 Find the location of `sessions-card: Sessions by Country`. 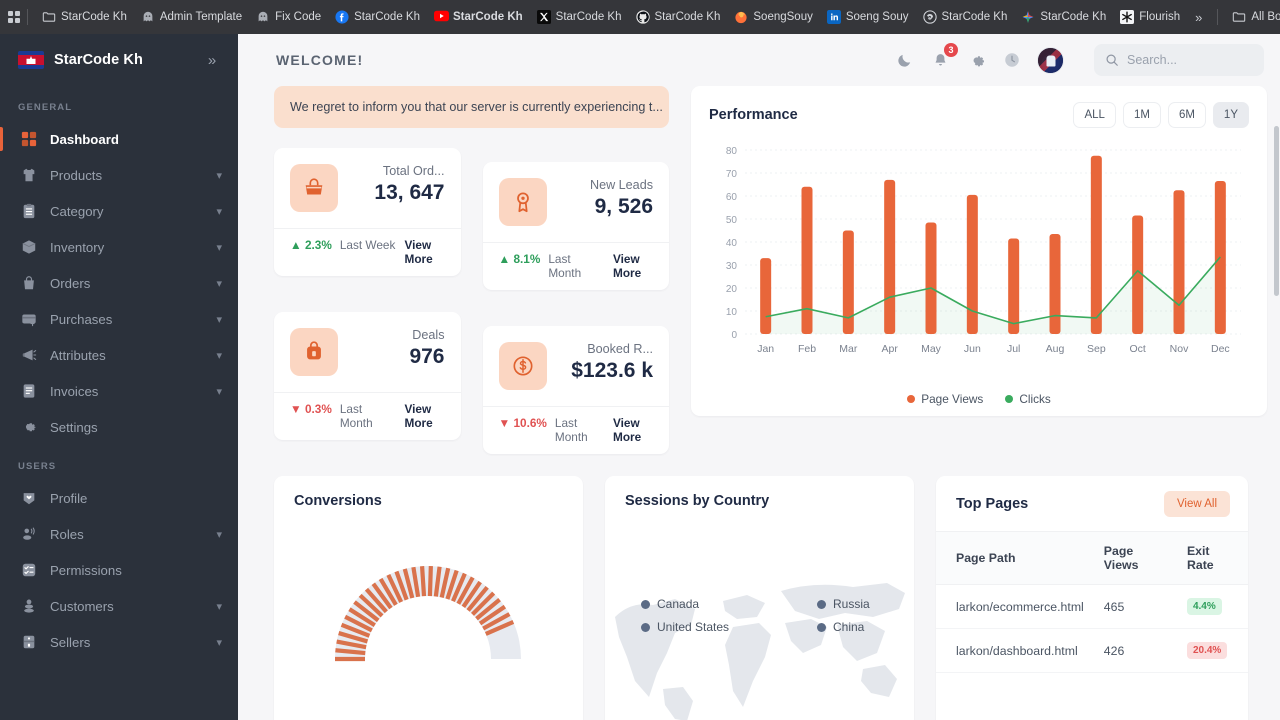

sessions-card: Sessions by Country is located at coordinates (759, 598).